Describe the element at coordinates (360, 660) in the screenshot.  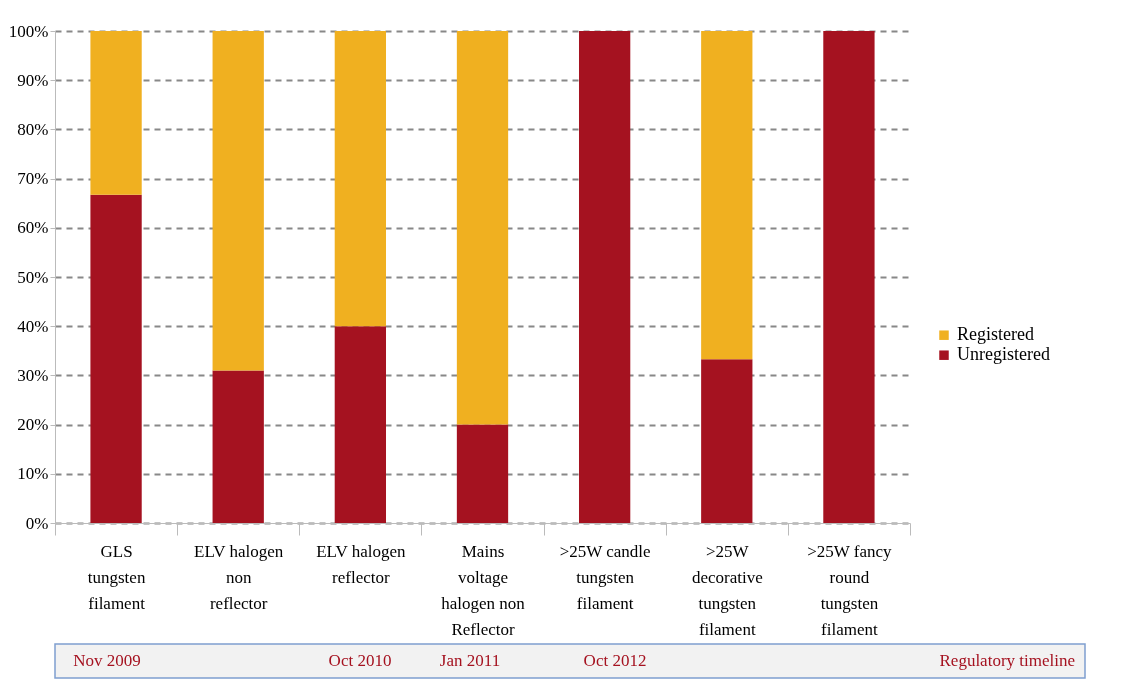
I see `text: Oct 2010` at that location.